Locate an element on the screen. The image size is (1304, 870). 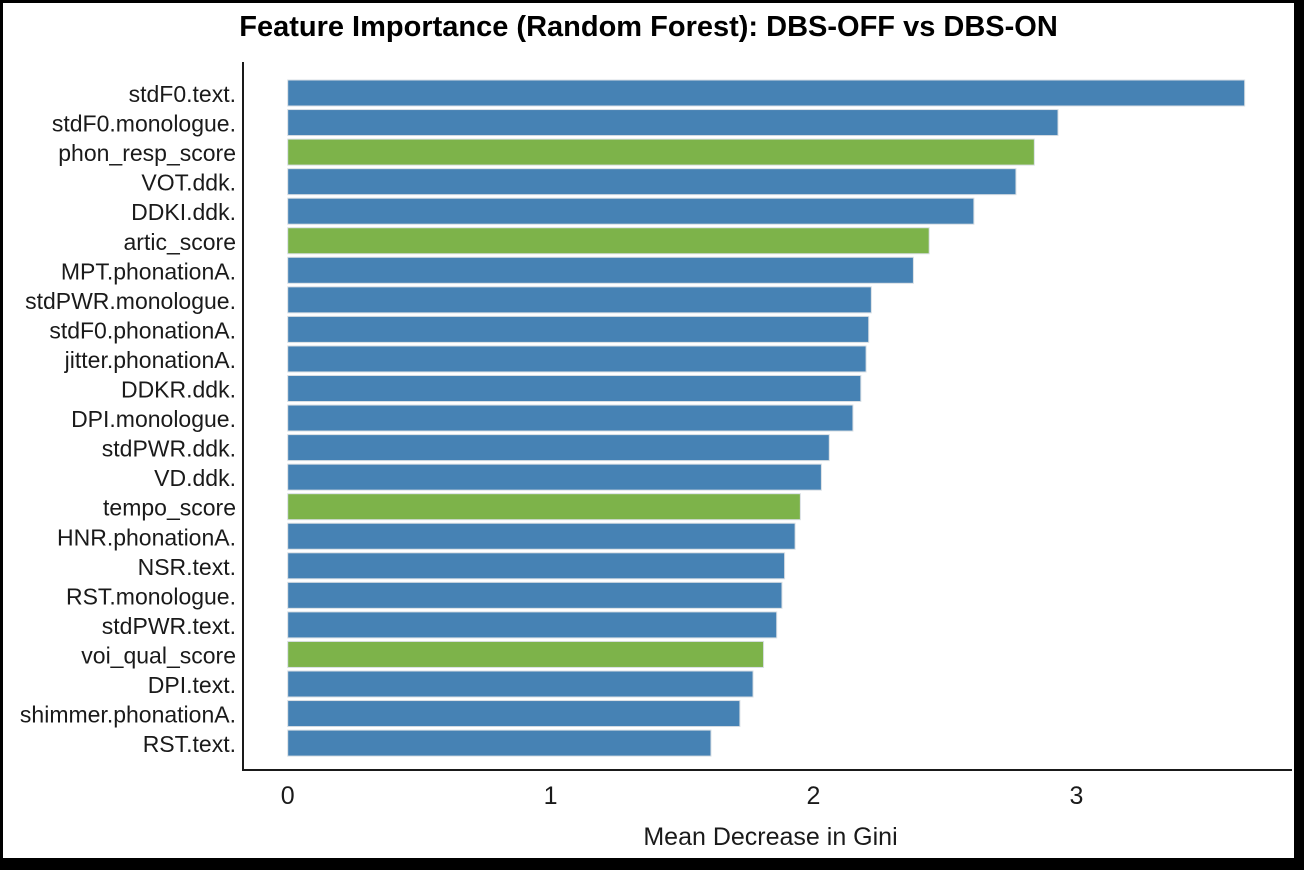
y-axis-label: stdF0.monologue. is located at coordinates (144, 124).